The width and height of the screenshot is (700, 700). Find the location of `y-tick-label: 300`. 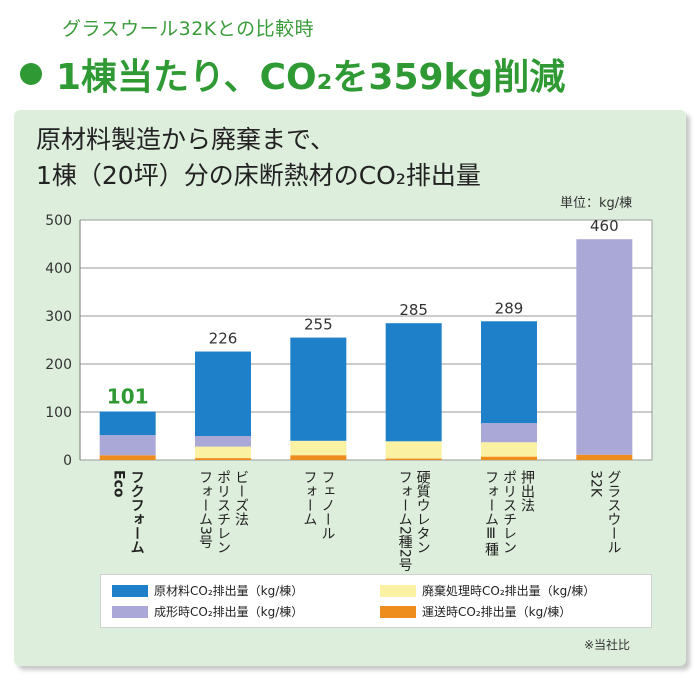

y-tick-label: 300 is located at coordinates (58, 317).